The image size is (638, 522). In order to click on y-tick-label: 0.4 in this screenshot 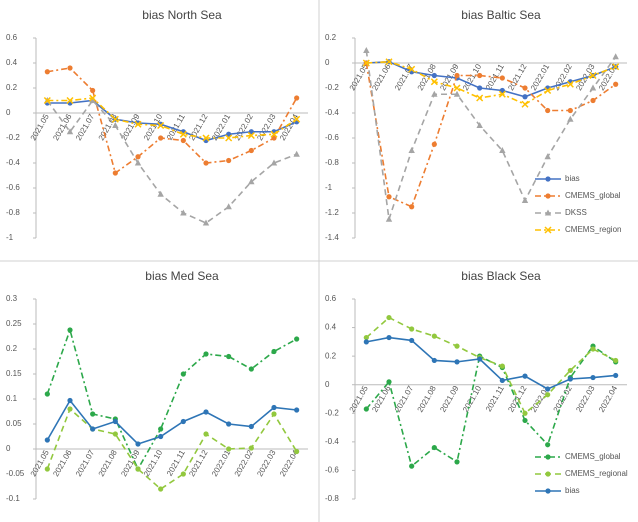, I will do `click(12, 62)`.